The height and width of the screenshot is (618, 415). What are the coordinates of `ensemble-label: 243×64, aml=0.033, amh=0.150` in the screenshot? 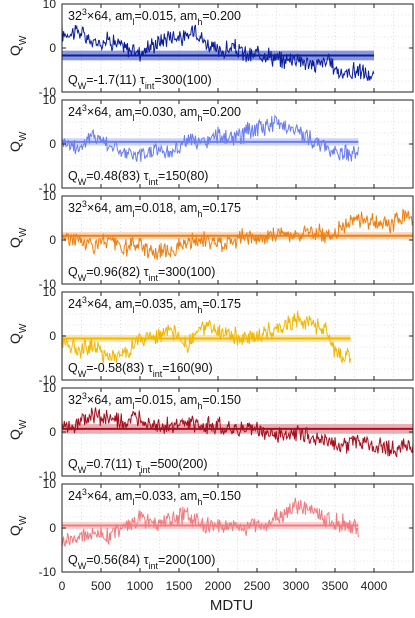 It's located at (154, 497).